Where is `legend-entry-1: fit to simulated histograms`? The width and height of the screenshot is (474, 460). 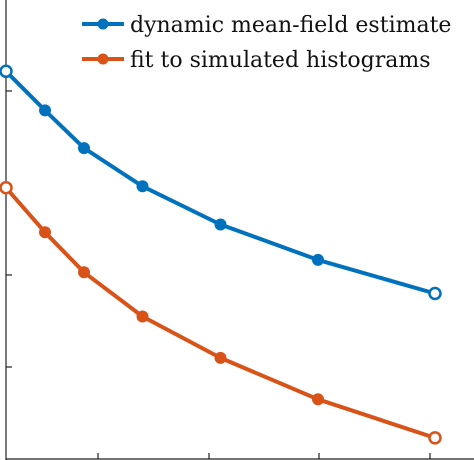
legend-entry-1: fit to simulated histograms is located at coordinates (256, 60).